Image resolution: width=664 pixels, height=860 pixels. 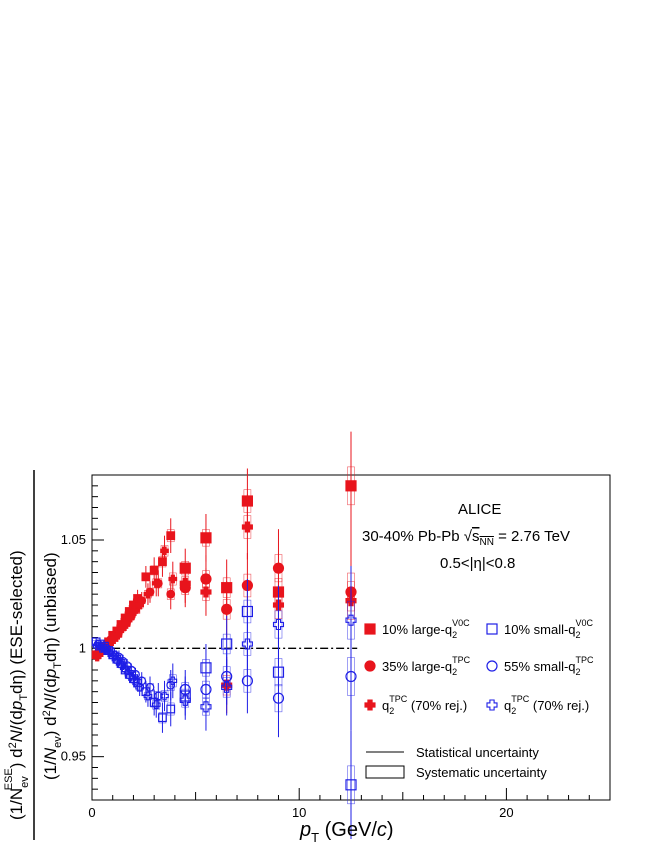 What do you see at coordinates (479, 509) in the screenshot?
I see `experiment-label: ALICE` at bounding box center [479, 509].